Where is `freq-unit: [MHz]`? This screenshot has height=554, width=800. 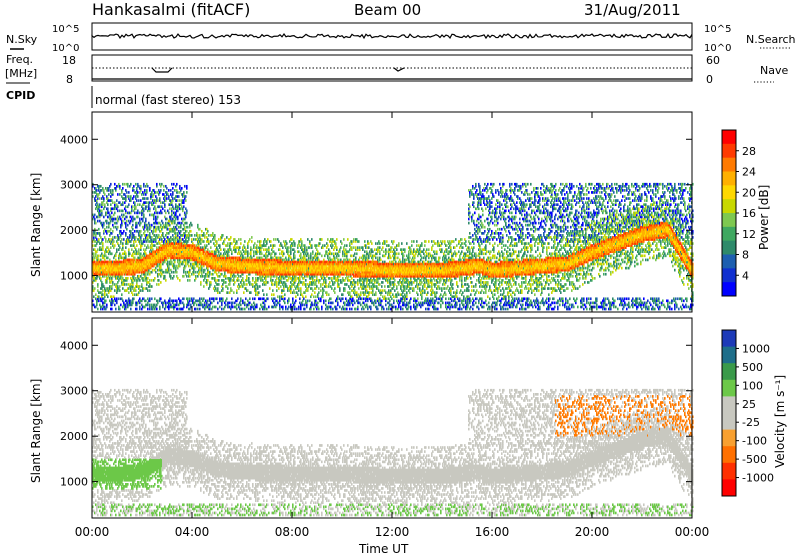 freq-unit: [MHz] is located at coordinates (21, 73).